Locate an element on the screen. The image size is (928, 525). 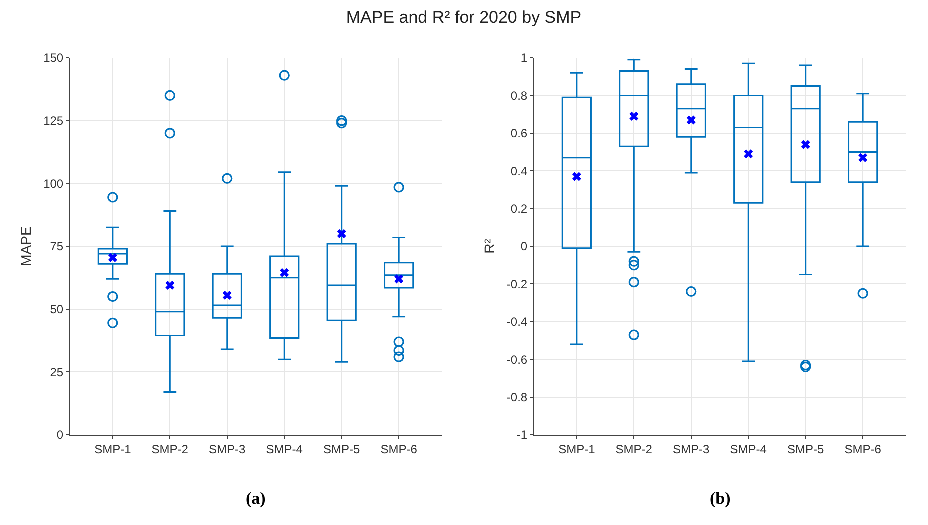
y-tick-label: 50 is located at coordinates (57, 309).